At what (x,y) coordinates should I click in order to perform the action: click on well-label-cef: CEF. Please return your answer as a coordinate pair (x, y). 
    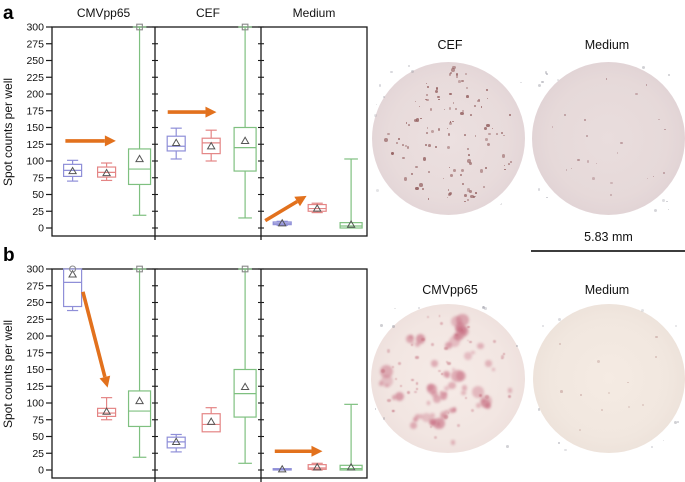
    Looking at the image, I should click on (450, 45).